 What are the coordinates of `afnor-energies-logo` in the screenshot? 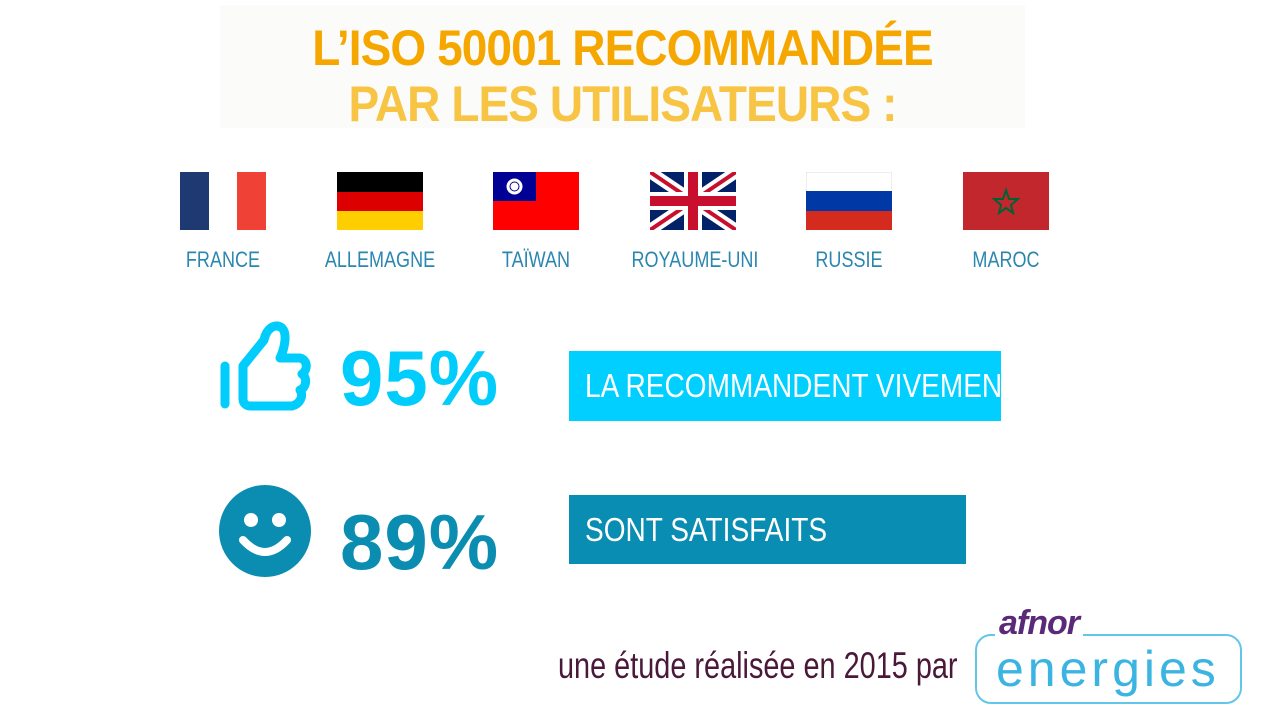 It's located at (1108, 669).